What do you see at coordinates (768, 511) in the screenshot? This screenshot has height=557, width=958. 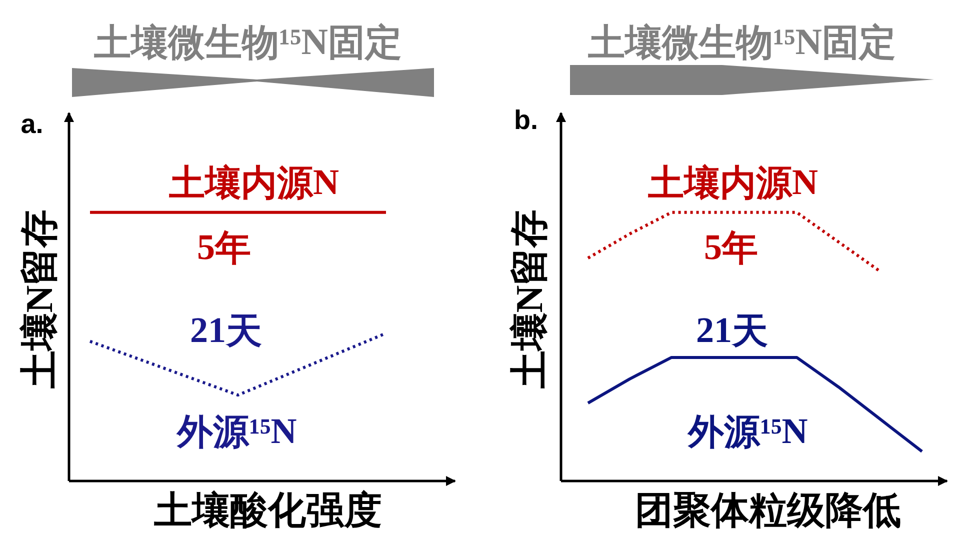 I see `x-axis-title: 团聚体粒级降低` at bounding box center [768, 511].